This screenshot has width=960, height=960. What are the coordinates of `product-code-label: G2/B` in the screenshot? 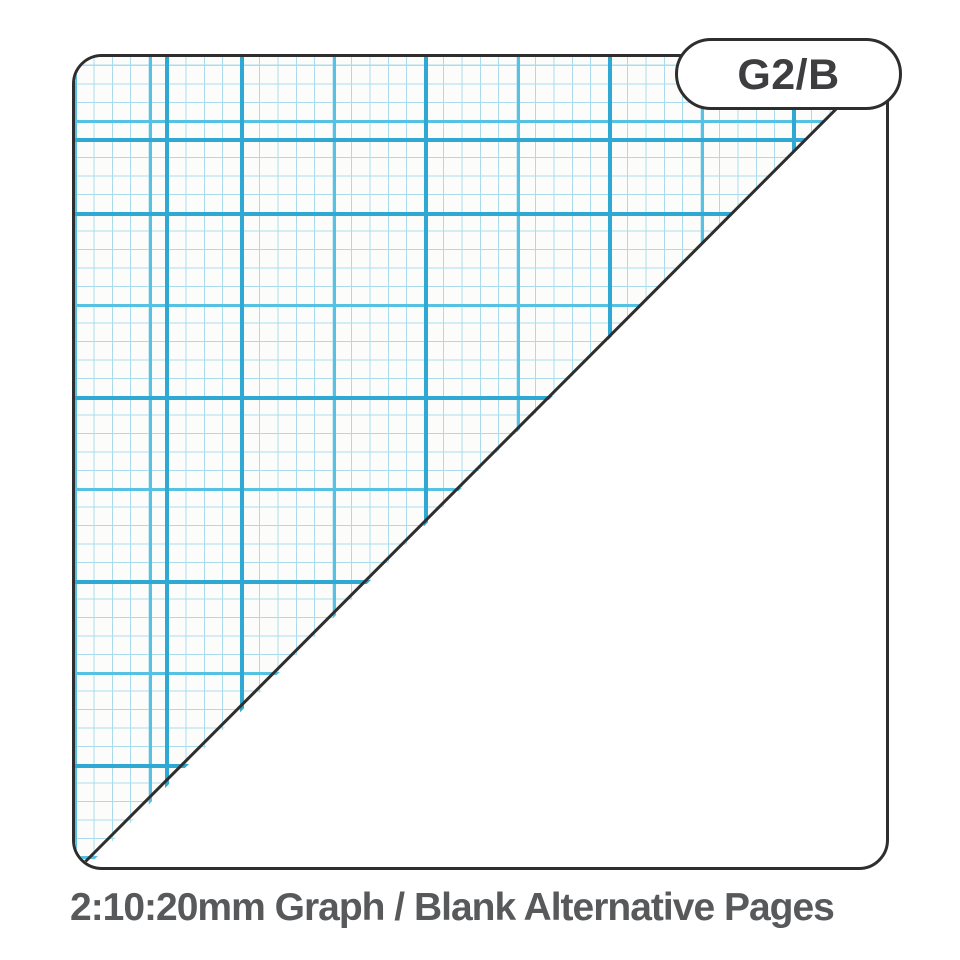 It's located at (788, 74).